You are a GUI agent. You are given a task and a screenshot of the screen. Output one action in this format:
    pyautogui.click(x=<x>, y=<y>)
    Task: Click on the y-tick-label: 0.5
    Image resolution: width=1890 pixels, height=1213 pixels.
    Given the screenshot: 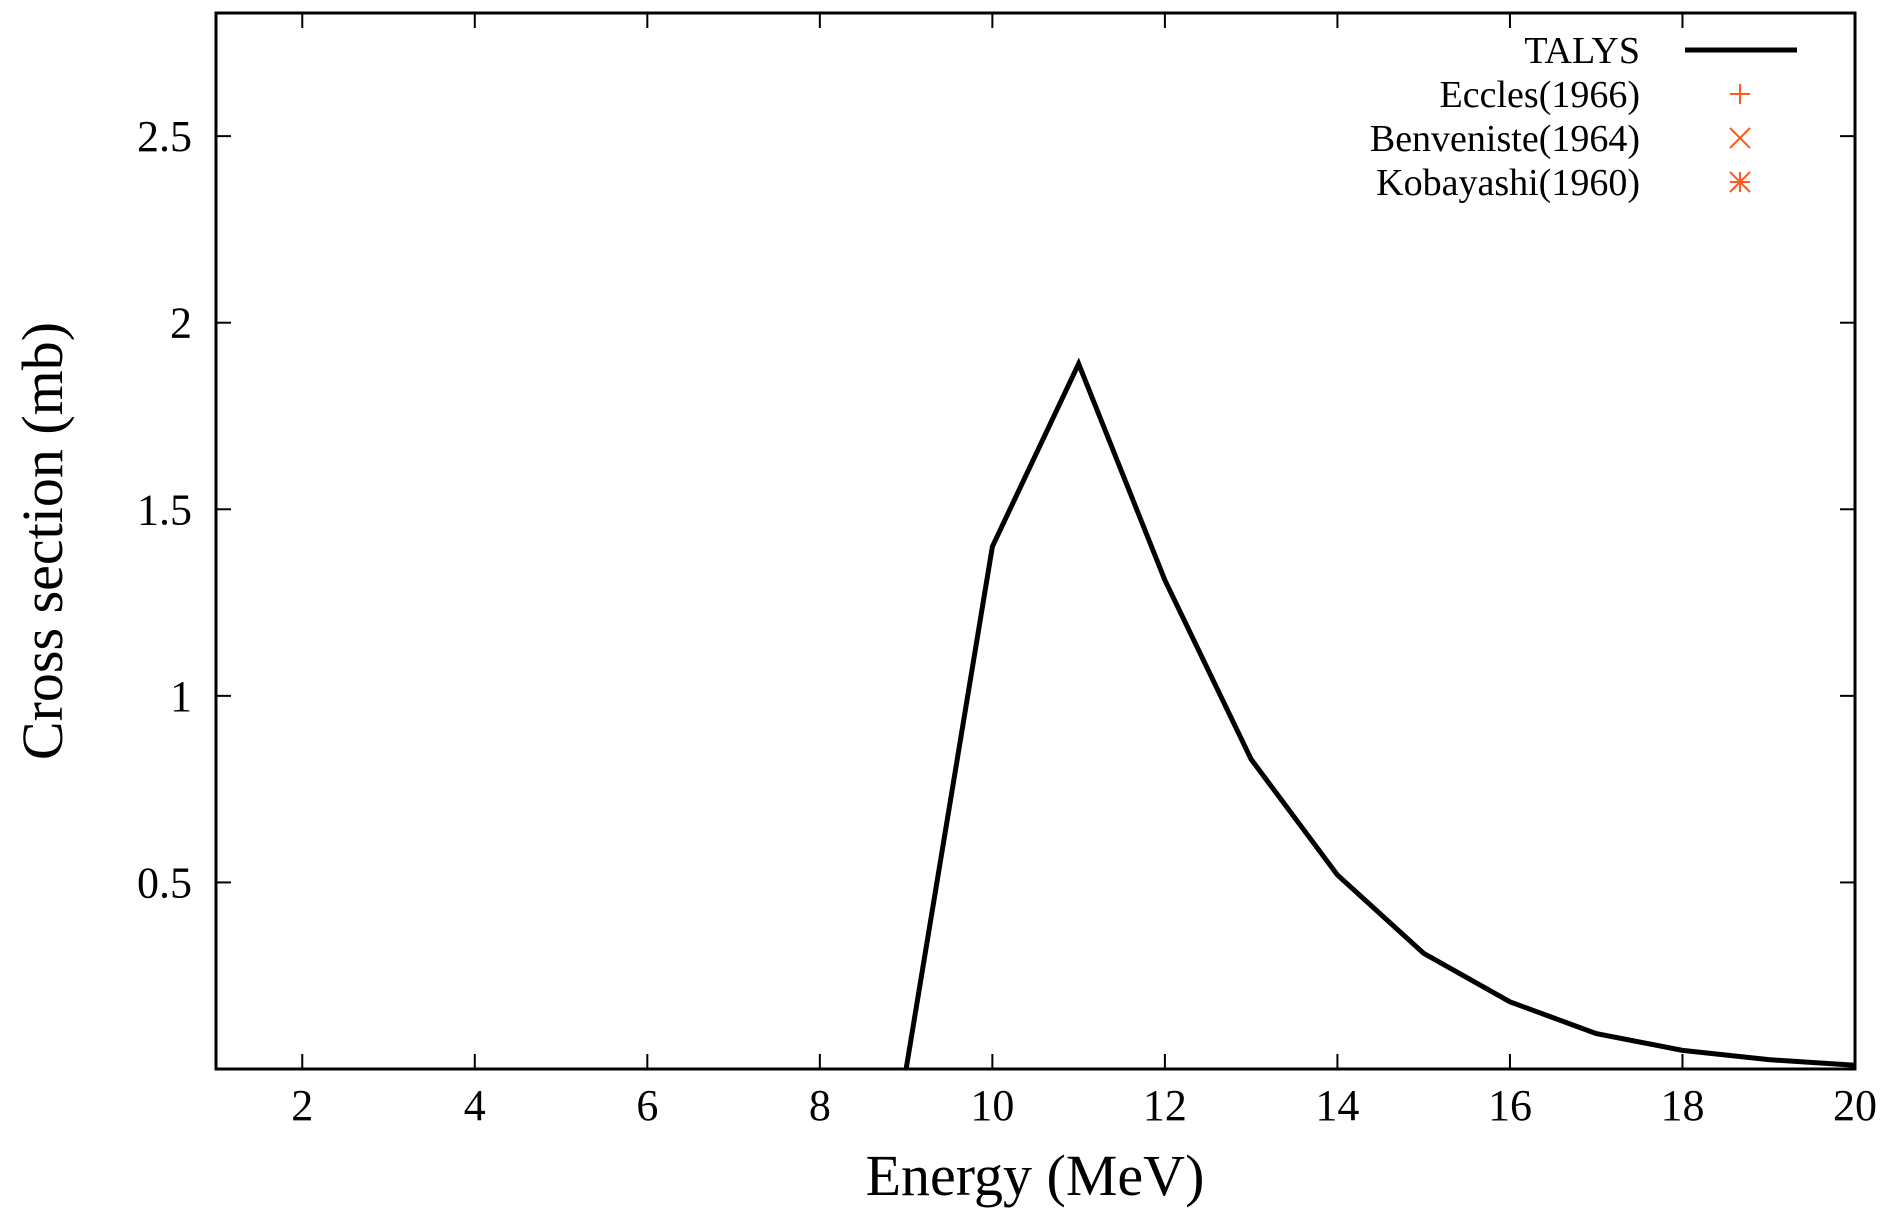 What is the action you would take?
    pyautogui.click(x=164, y=882)
    